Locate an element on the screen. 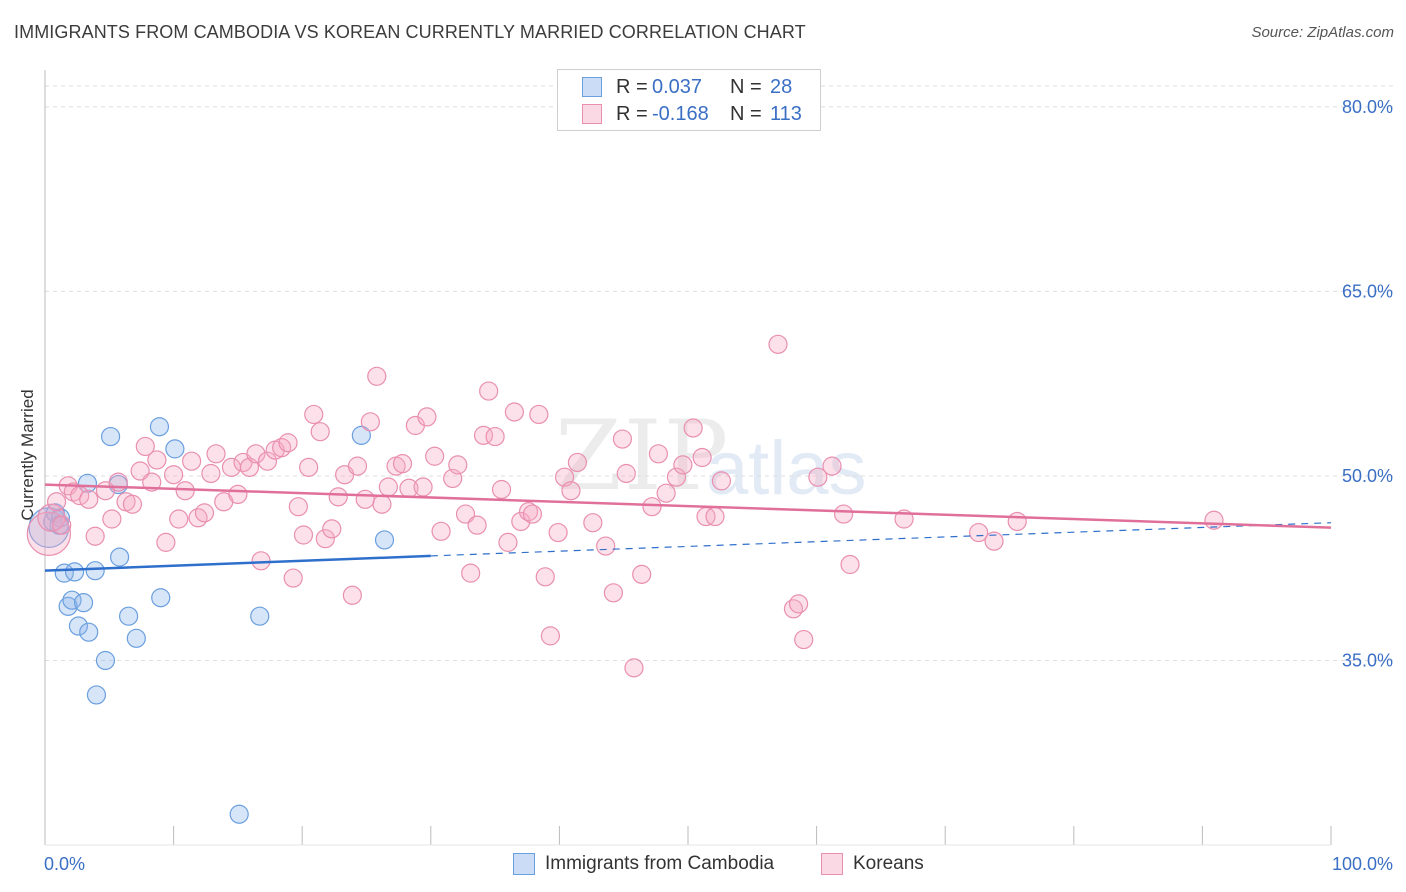  bottom-legend-koreans: Koreans is located at coordinates (872, 864).